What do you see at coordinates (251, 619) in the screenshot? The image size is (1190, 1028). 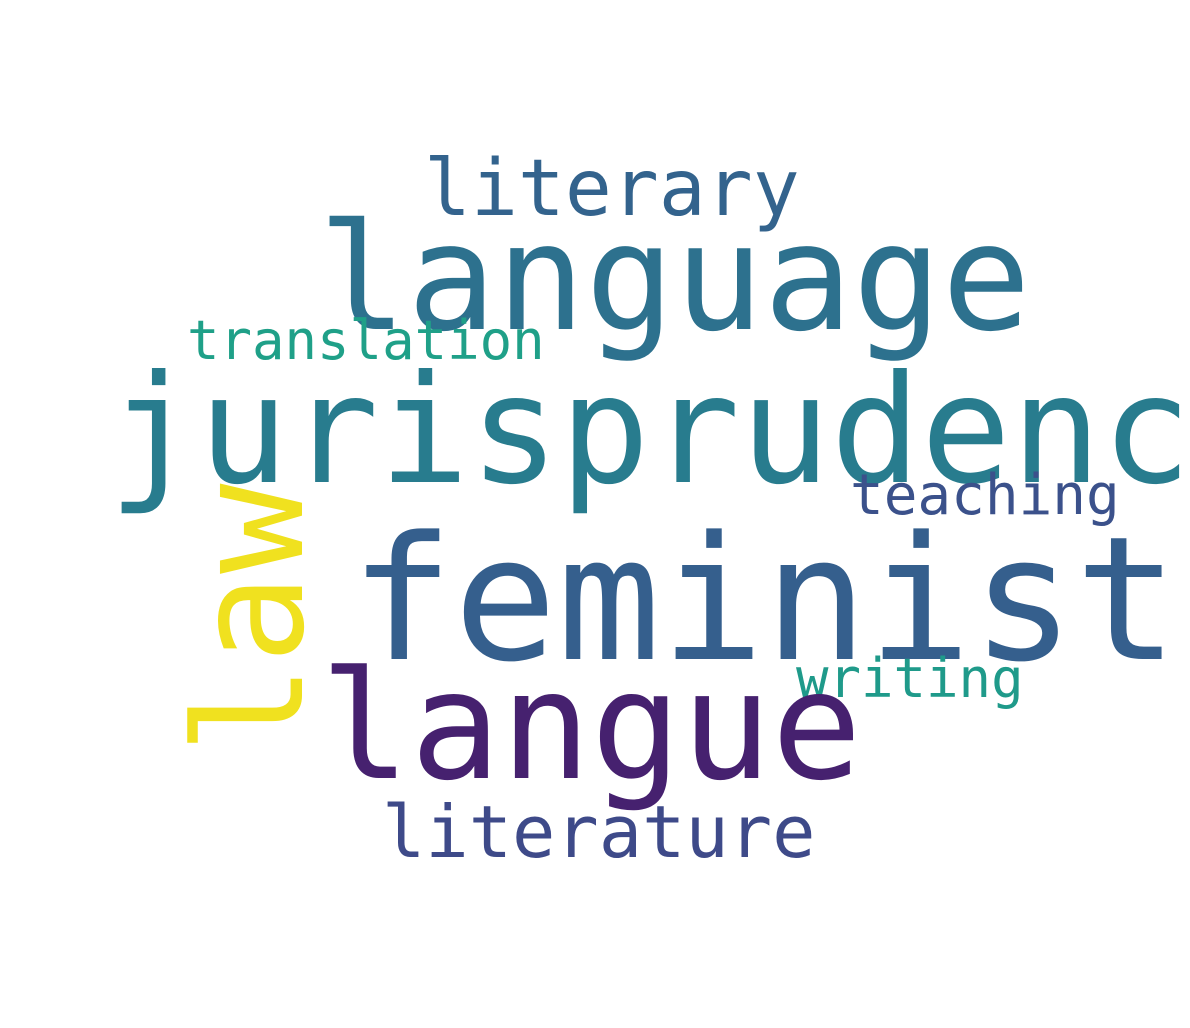 I see `word-law: law` at bounding box center [251, 619].